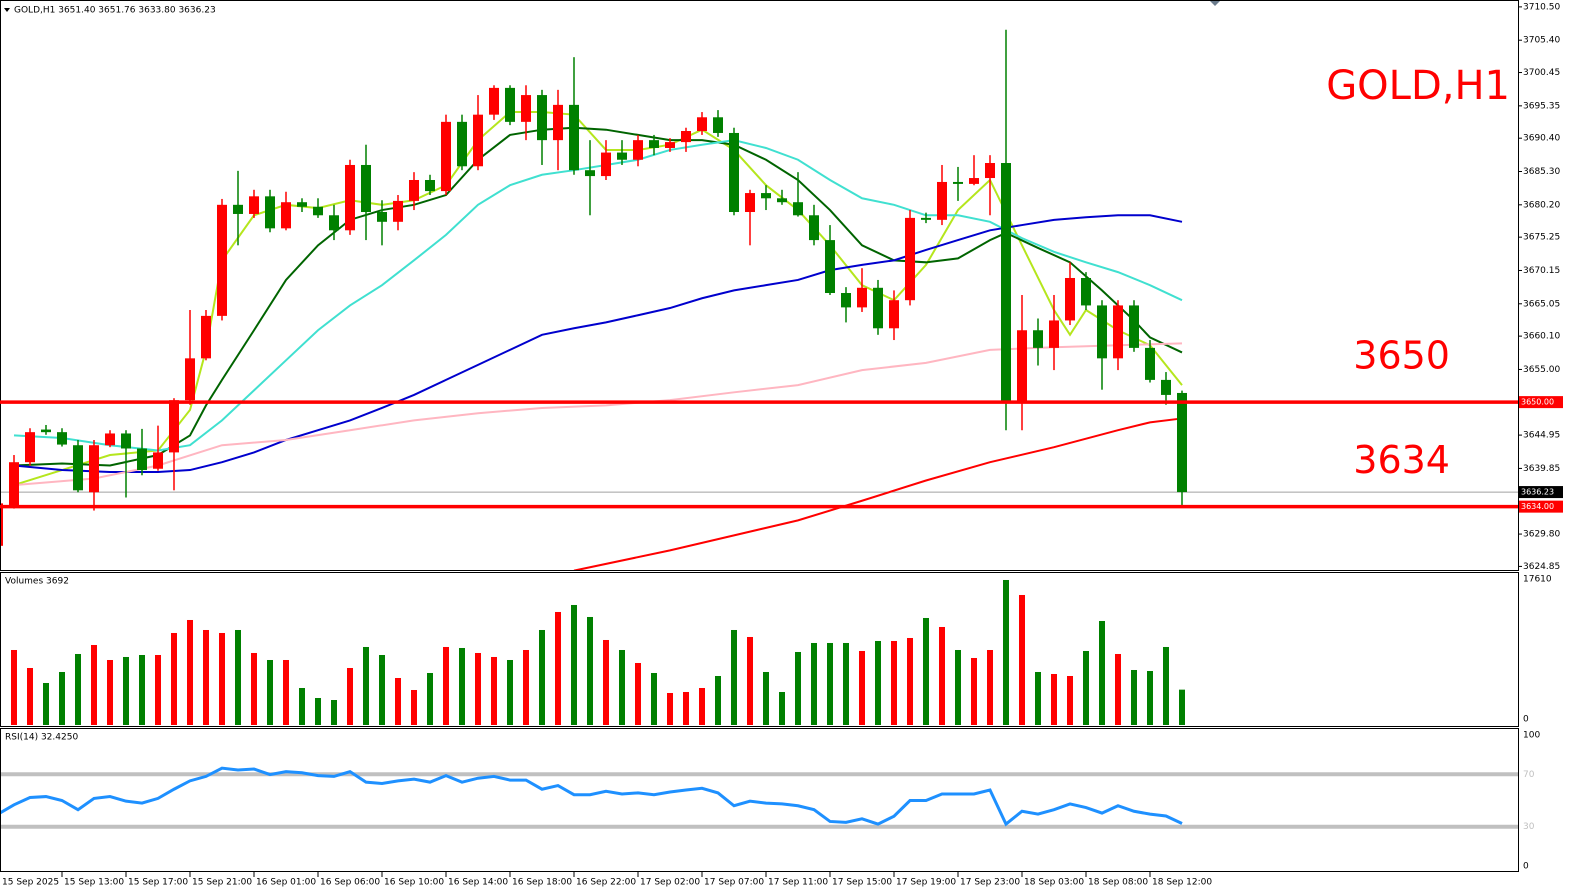 This screenshot has height=893, width=1573. What do you see at coordinates (1537, 580) in the screenshot?
I see `volume-tick-label: 17610` at bounding box center [1537, 580].